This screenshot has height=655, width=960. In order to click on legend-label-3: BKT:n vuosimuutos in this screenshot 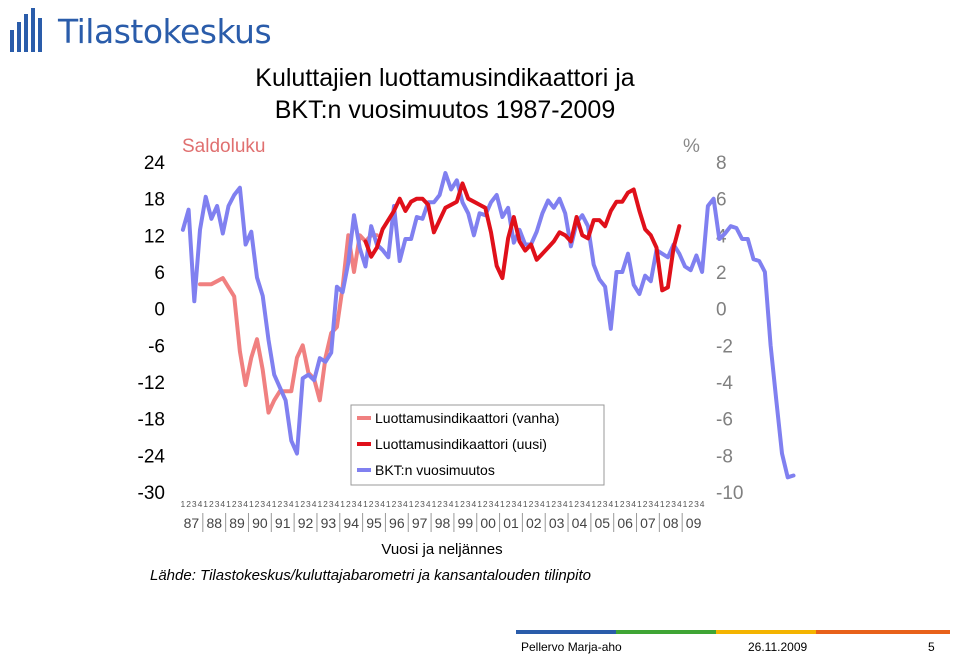, I will do `click(435, 470)`.